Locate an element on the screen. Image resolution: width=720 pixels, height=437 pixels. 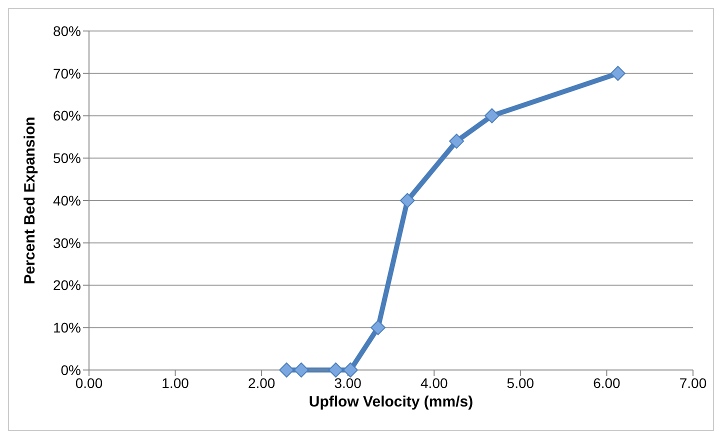
x-tick-label: 2.00 is located at coordinates (262, 382).